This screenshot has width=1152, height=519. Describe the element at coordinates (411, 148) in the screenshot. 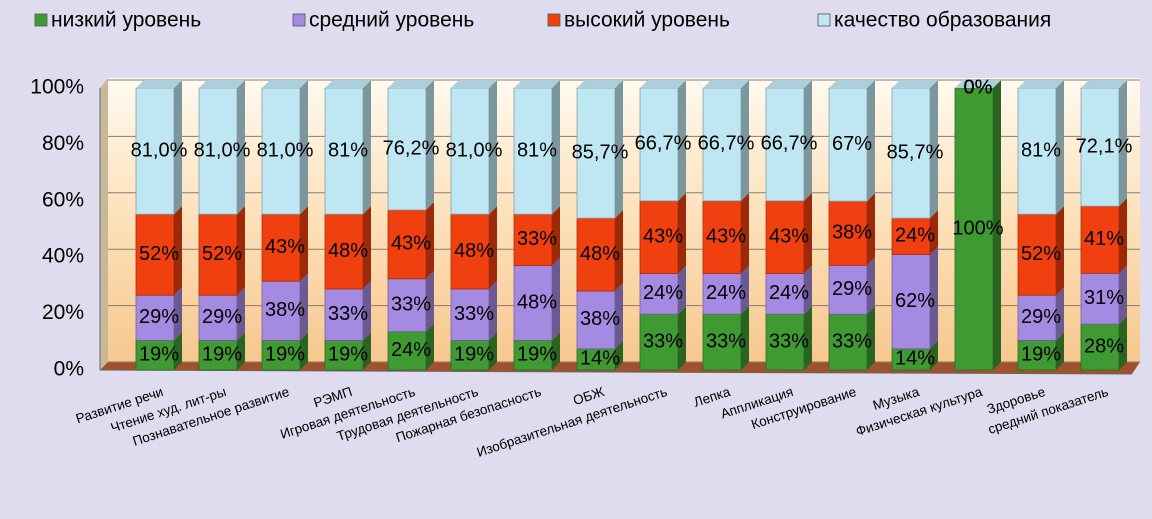

I see `value-label: 76,2%` at that location.